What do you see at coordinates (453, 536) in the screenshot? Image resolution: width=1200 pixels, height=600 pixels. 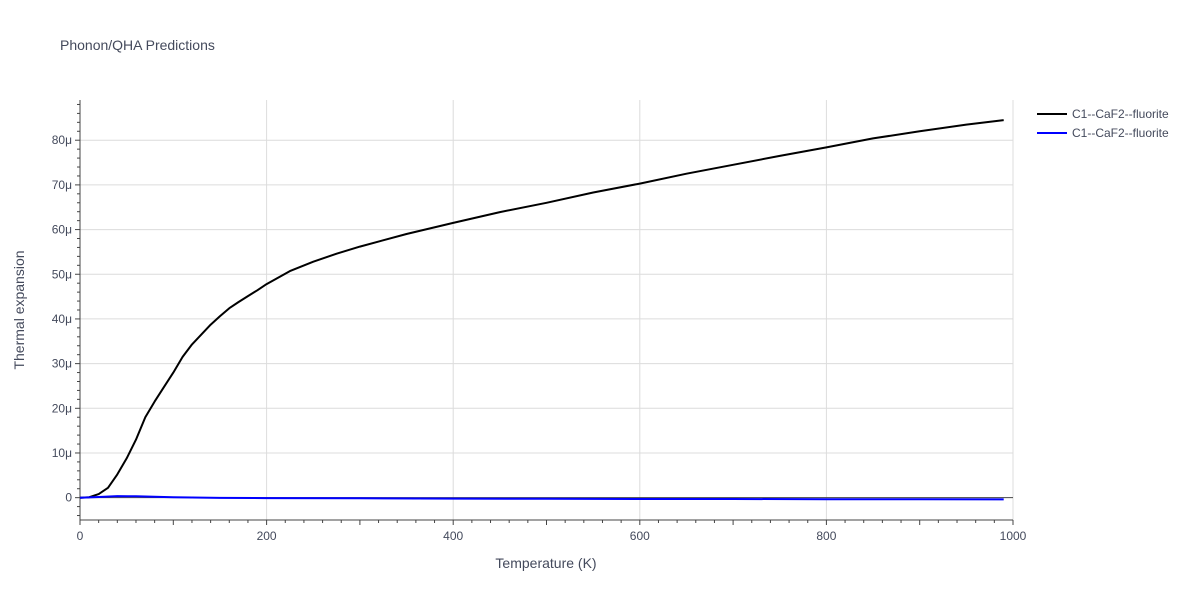 I see `x-tick-label: 400` at bounding box center [453, 536].